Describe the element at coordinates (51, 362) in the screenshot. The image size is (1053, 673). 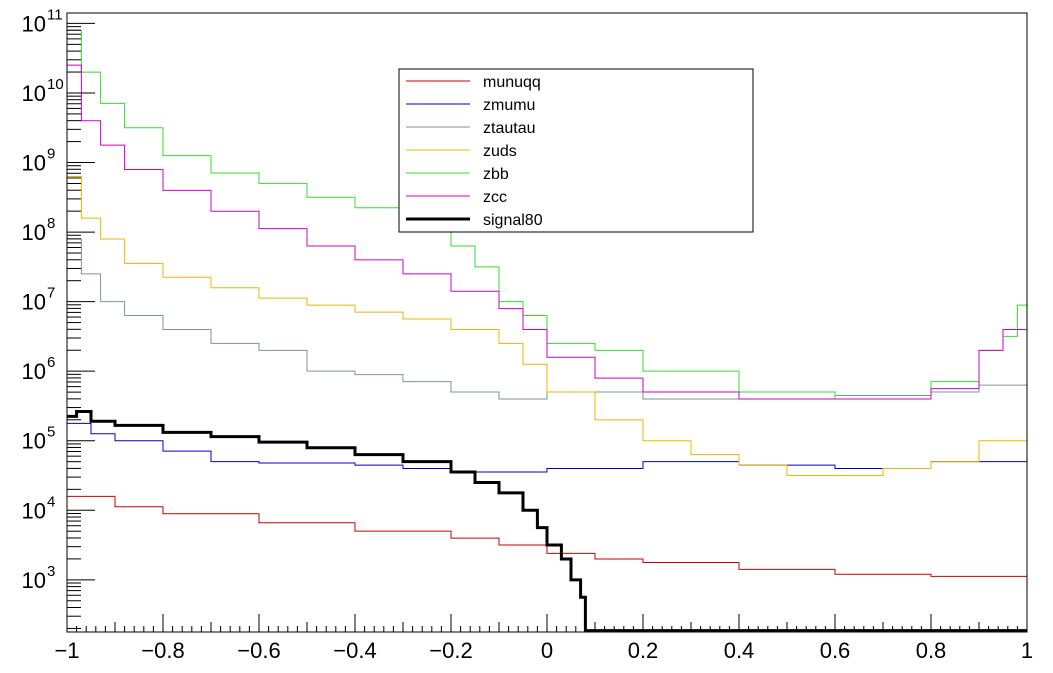
I see `y-tick-label-exponent: 6` at that location.